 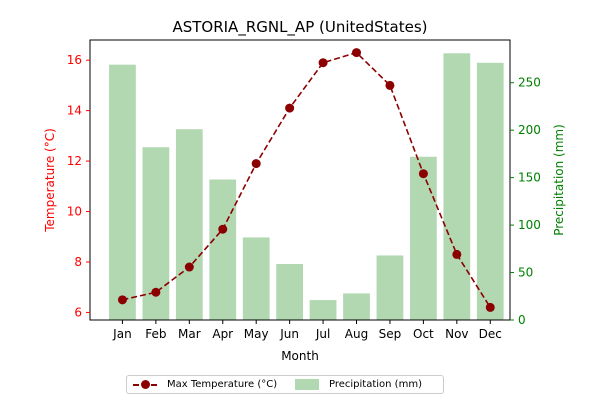 What do you see at coordinates (529, 178) in the screenshot?
I see `y-right-tick-label: 150` at bounding box center [529, 178].